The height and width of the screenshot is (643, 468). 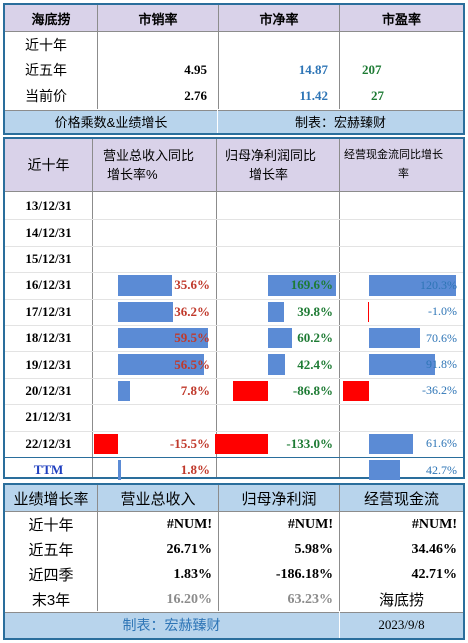 What do you see at coordinates (48, 285) in the screenshot?
I see `row-date: 16/12/31` at bounding box center [48, 285].